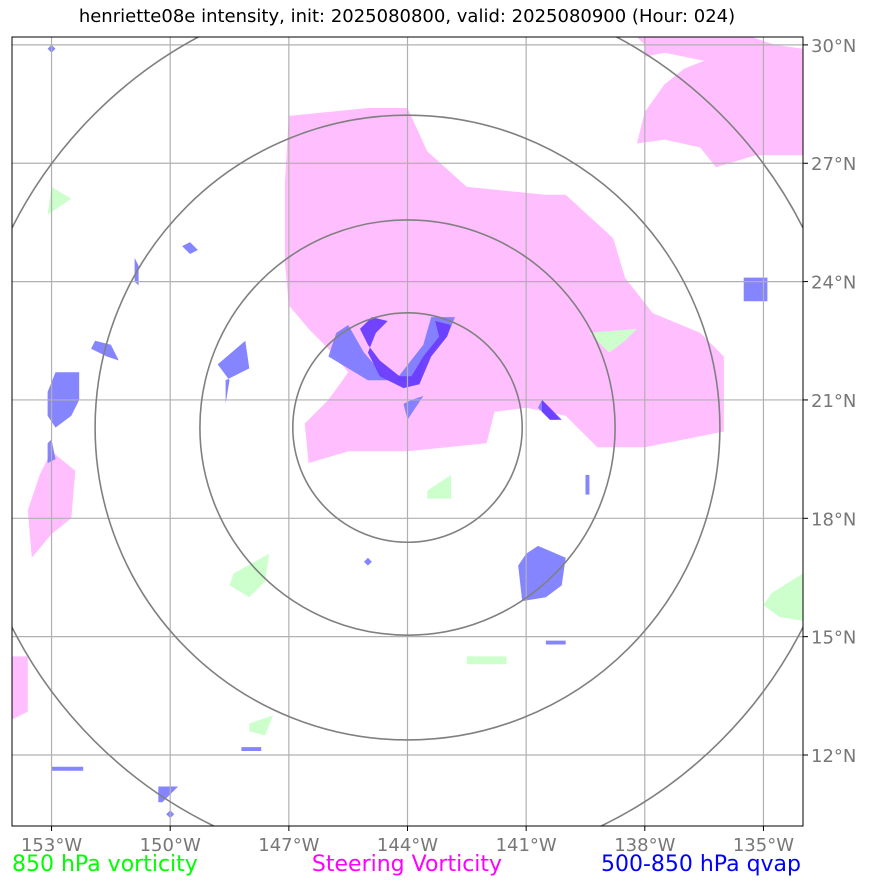 Image resolution: width=873 pixels, height=891 pixels. What do you see at coordinates (51, 845) in the screenshot?
I see `lon-tick-label: 153°W` at bounding box center [51, 845].